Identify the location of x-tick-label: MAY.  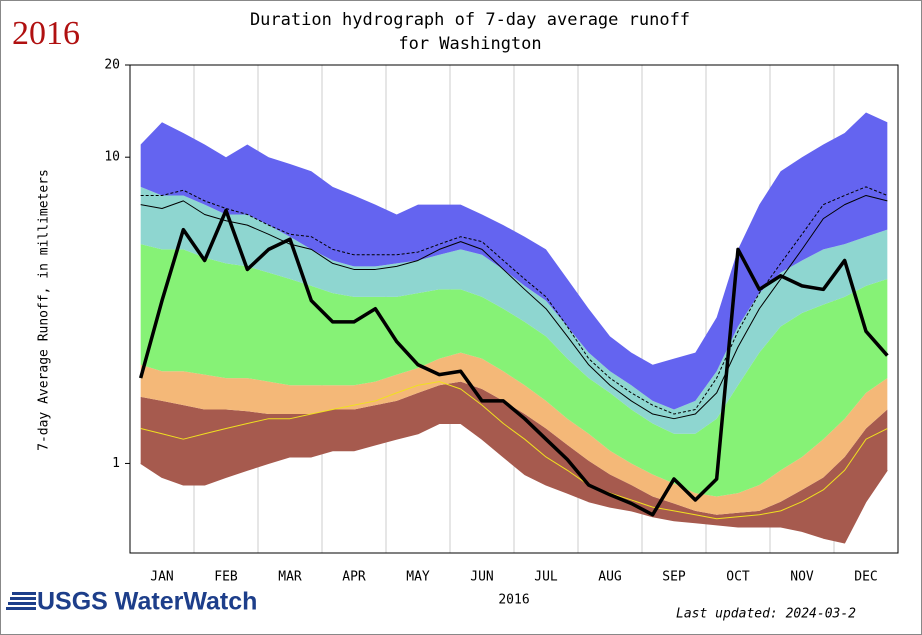
(418, 577).